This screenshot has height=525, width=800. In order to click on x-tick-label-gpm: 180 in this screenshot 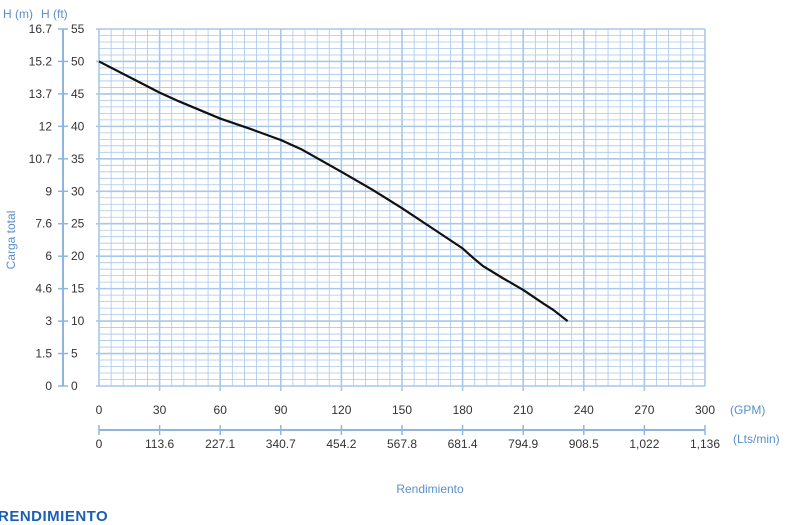, I will do `click(463, 410)`.